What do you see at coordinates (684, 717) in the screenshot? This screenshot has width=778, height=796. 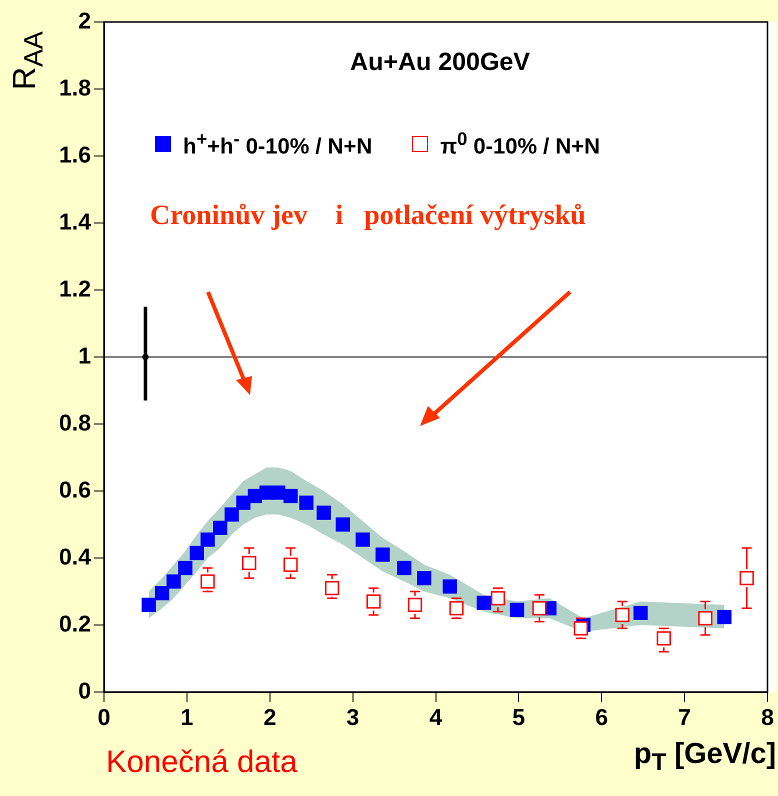 I see `x-tick-label: 7` at bounding box center [684, 717].